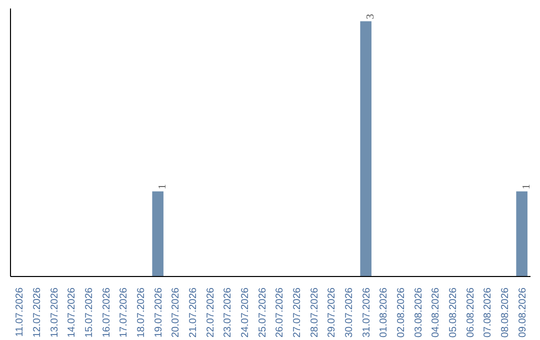 This screenshot has width=540, height=340. I want to click on x-tick-label: 26.07.2026, so click(280, 312).